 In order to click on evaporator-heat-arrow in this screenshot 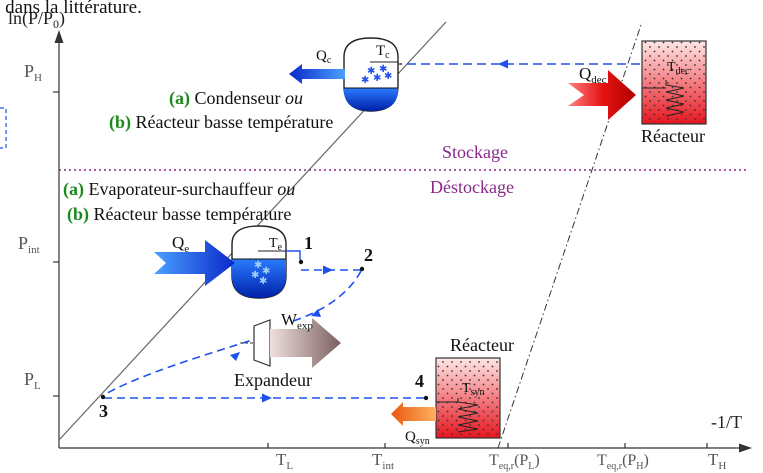, I will do `click(194, 263)`.